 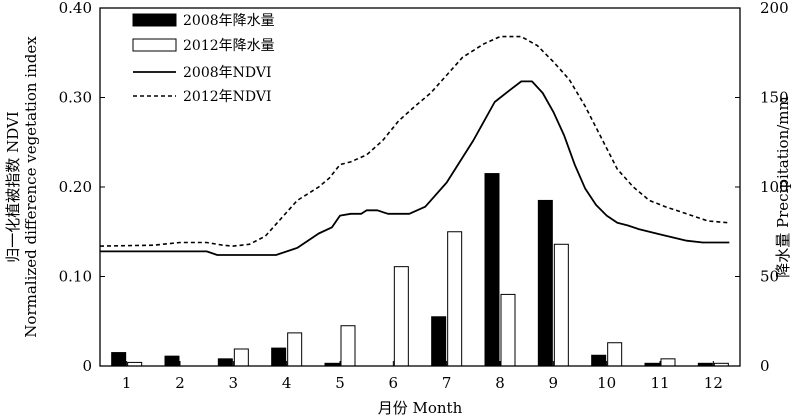 I want to click on y-left-axis-ticks: 0 0.10 0.20 0.30 0.40, so click(x=82, y=187).